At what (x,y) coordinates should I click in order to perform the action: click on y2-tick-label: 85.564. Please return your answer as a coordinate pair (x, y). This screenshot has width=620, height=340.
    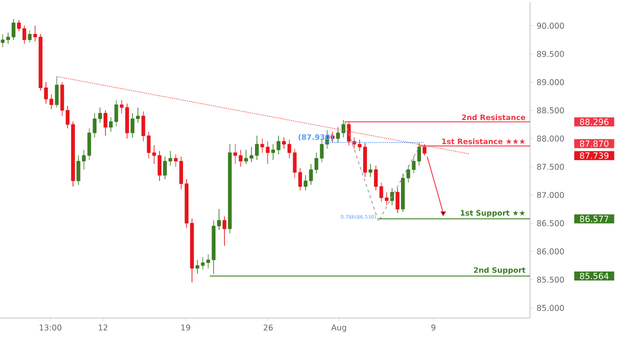
    Looking at the image, I should click on (594, 276).